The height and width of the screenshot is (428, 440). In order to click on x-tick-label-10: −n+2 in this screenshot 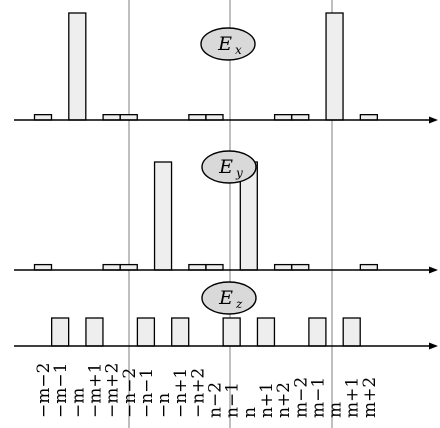, I will do `click(198, 393)`.